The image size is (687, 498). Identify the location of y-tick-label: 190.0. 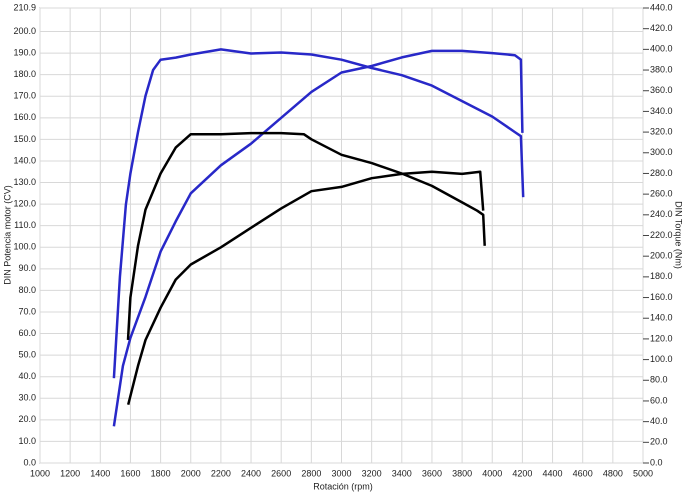
(24, 52).